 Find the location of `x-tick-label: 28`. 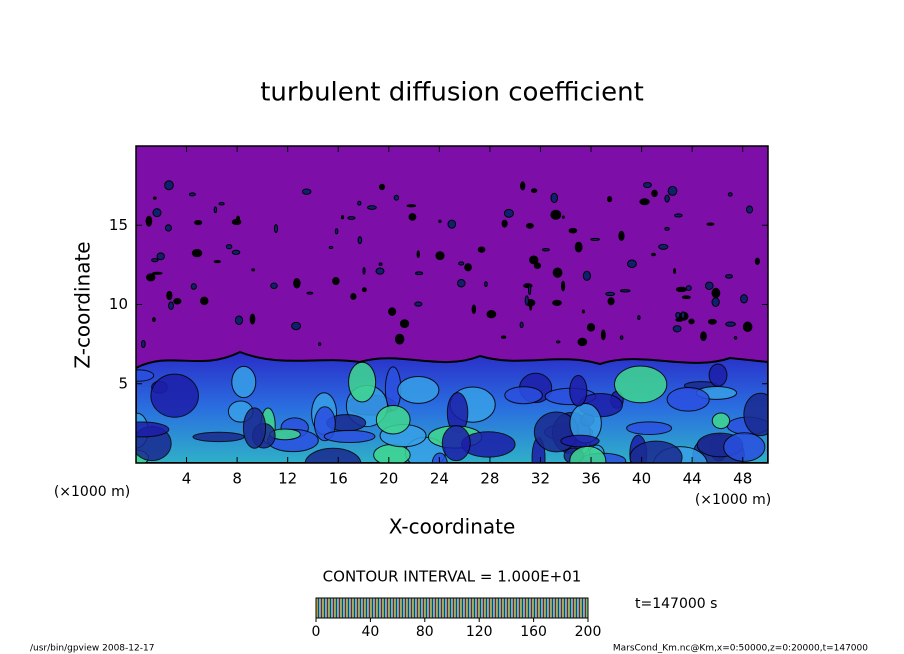

x-tick-label: 28 is located at coordinates (489, 479).